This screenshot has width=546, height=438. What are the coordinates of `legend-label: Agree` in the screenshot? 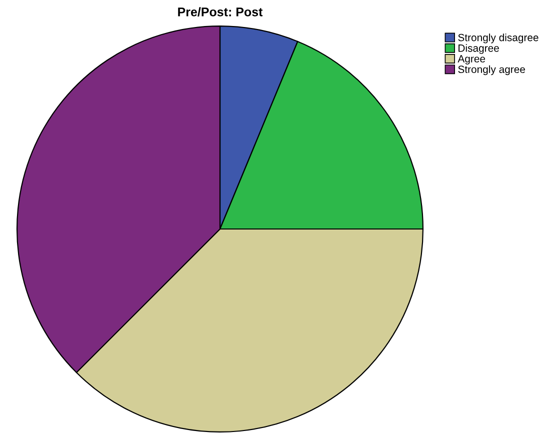 It's located at (472, 59).